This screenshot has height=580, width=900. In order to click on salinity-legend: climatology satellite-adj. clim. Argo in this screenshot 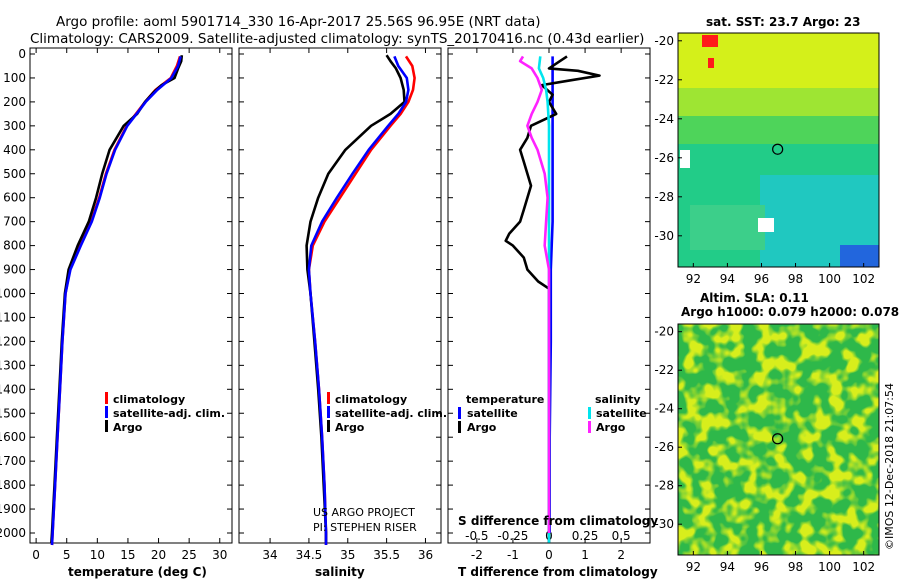, I will do `click(387, 413)`.